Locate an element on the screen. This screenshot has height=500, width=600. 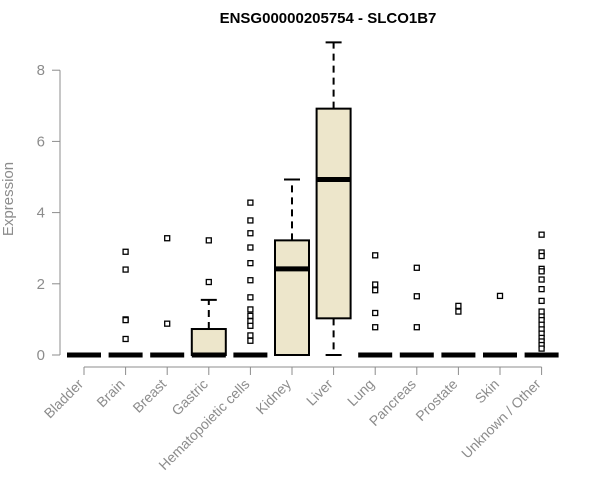
chart-title: ENSG00000205754 - SLCO1B7 is located at coordinates (328, 18).